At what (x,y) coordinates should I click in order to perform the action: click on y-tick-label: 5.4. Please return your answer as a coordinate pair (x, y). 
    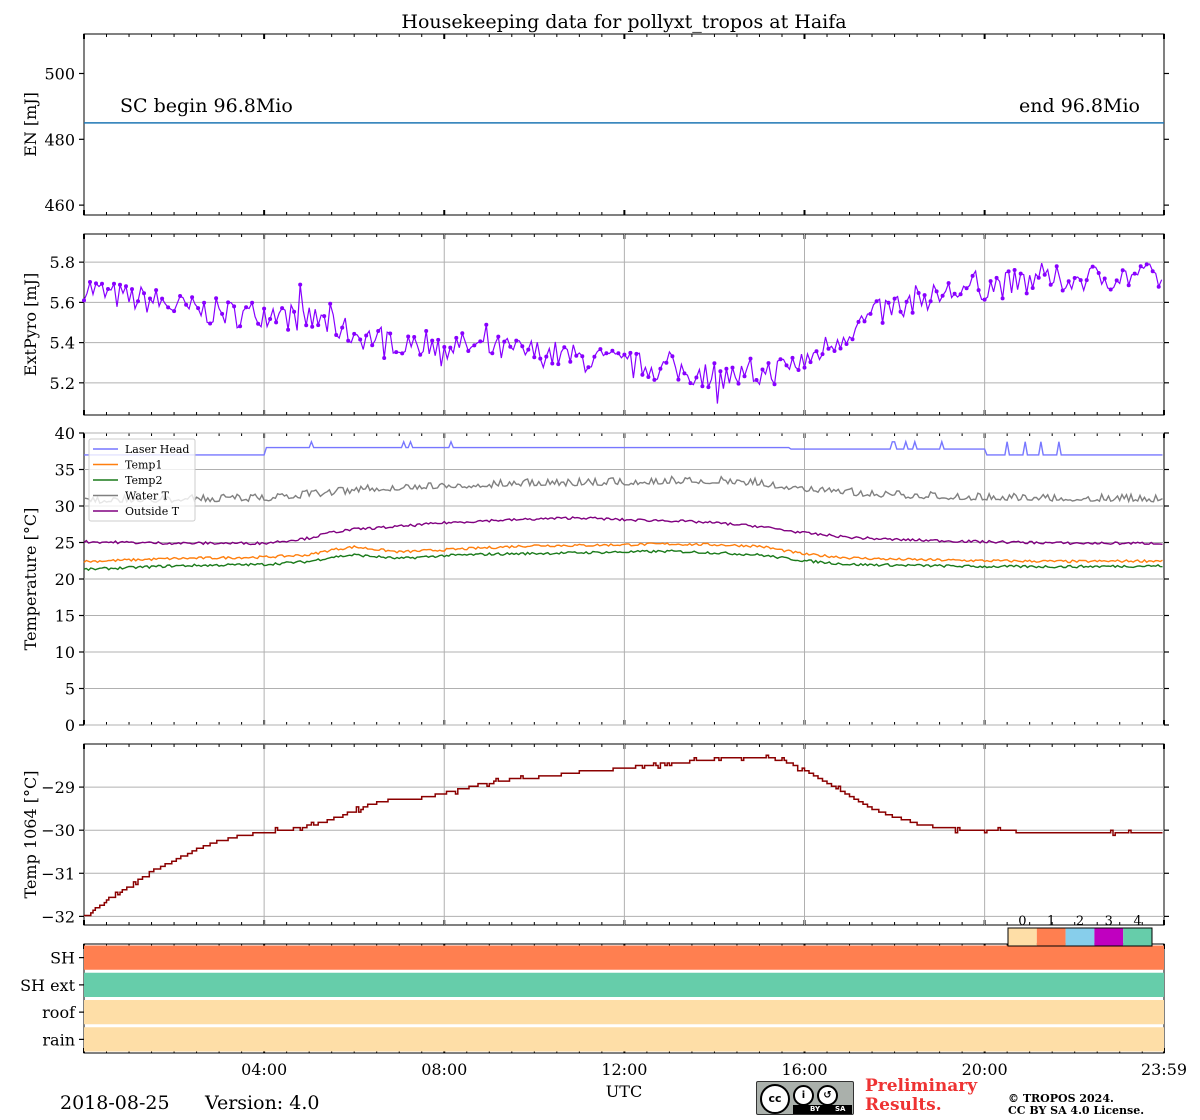
    Looking at the image, I should click on (62, 343).